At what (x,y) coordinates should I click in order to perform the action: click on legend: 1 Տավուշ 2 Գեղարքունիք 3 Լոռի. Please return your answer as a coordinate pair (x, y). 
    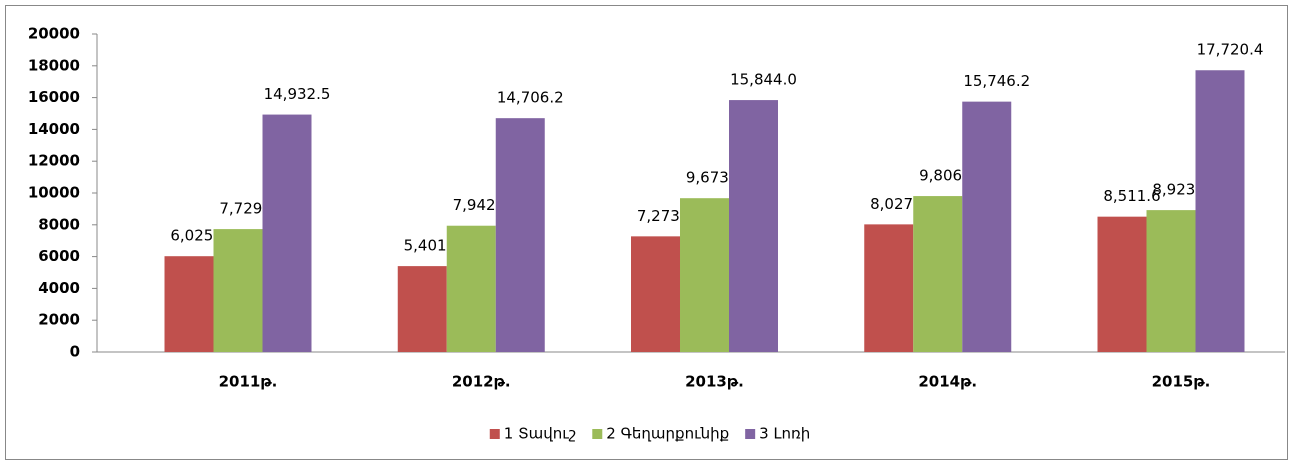
    Looking at the image, I should click on (649, 434).